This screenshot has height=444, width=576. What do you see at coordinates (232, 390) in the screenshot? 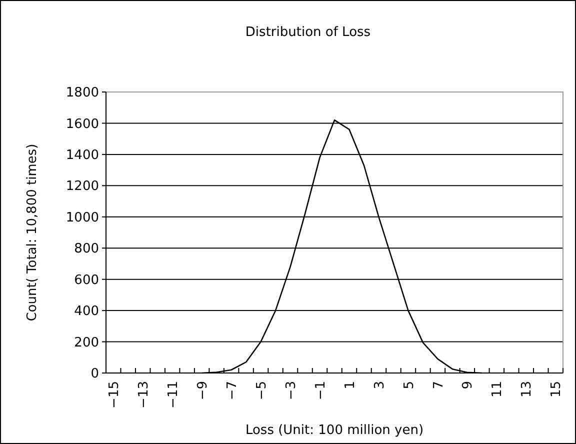
I see `x-tick-label: −7` at bounding box center [232, 390].